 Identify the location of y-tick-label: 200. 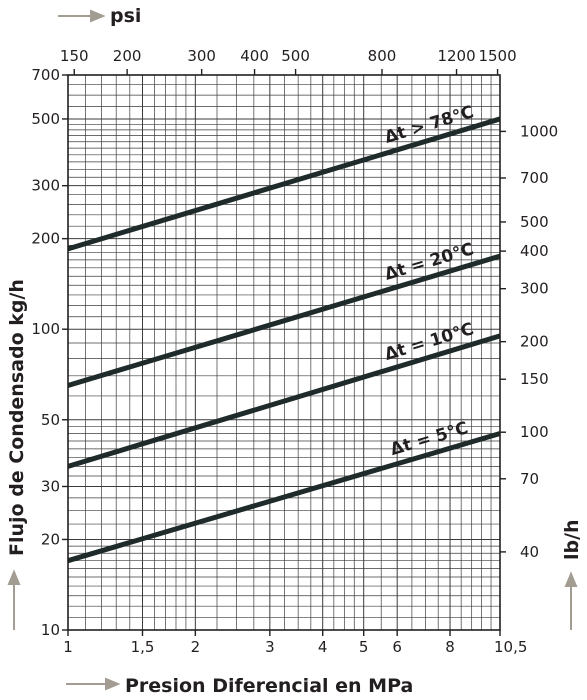
(45, 239).